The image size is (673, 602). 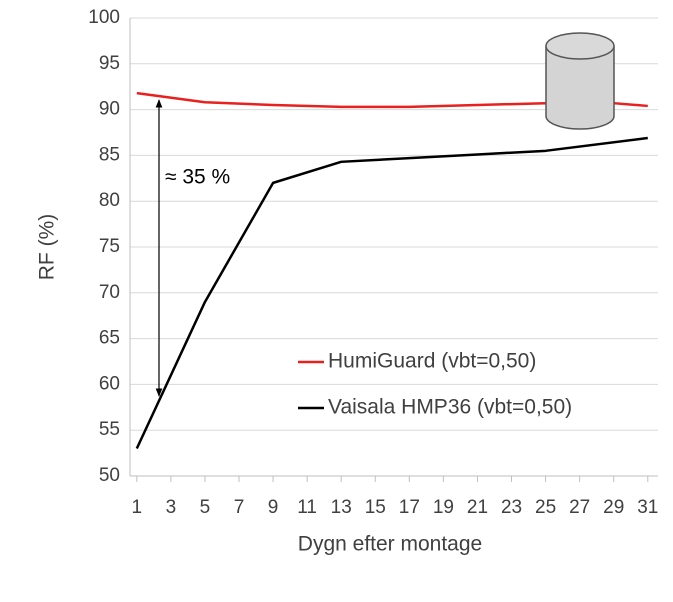 I want to click on y-tick-label: 70, so click(x=109, y=292).